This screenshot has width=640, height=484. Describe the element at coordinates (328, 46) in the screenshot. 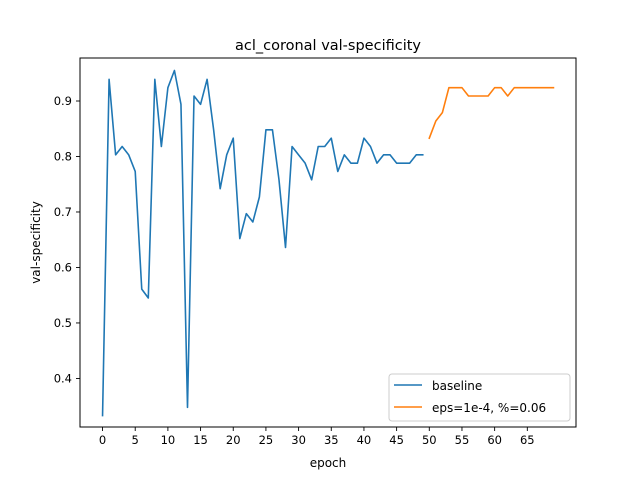

I see `chart-title: acl_coronal val-specificity` at that location.